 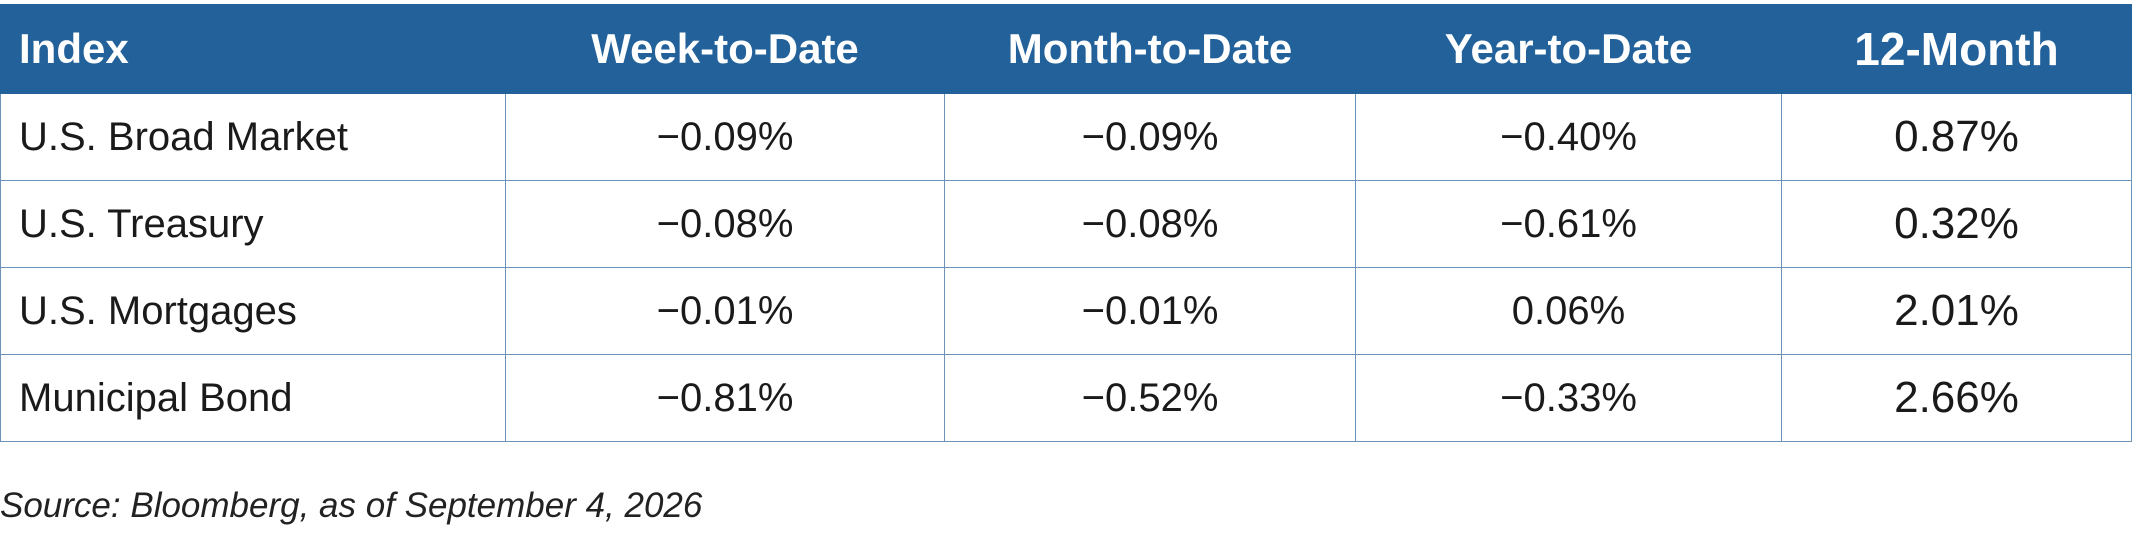 What do you see at coordinates (253, 311) in the screenshot?
I see `row-label: U.S. Mortgages` at bounding box center [253, 311].